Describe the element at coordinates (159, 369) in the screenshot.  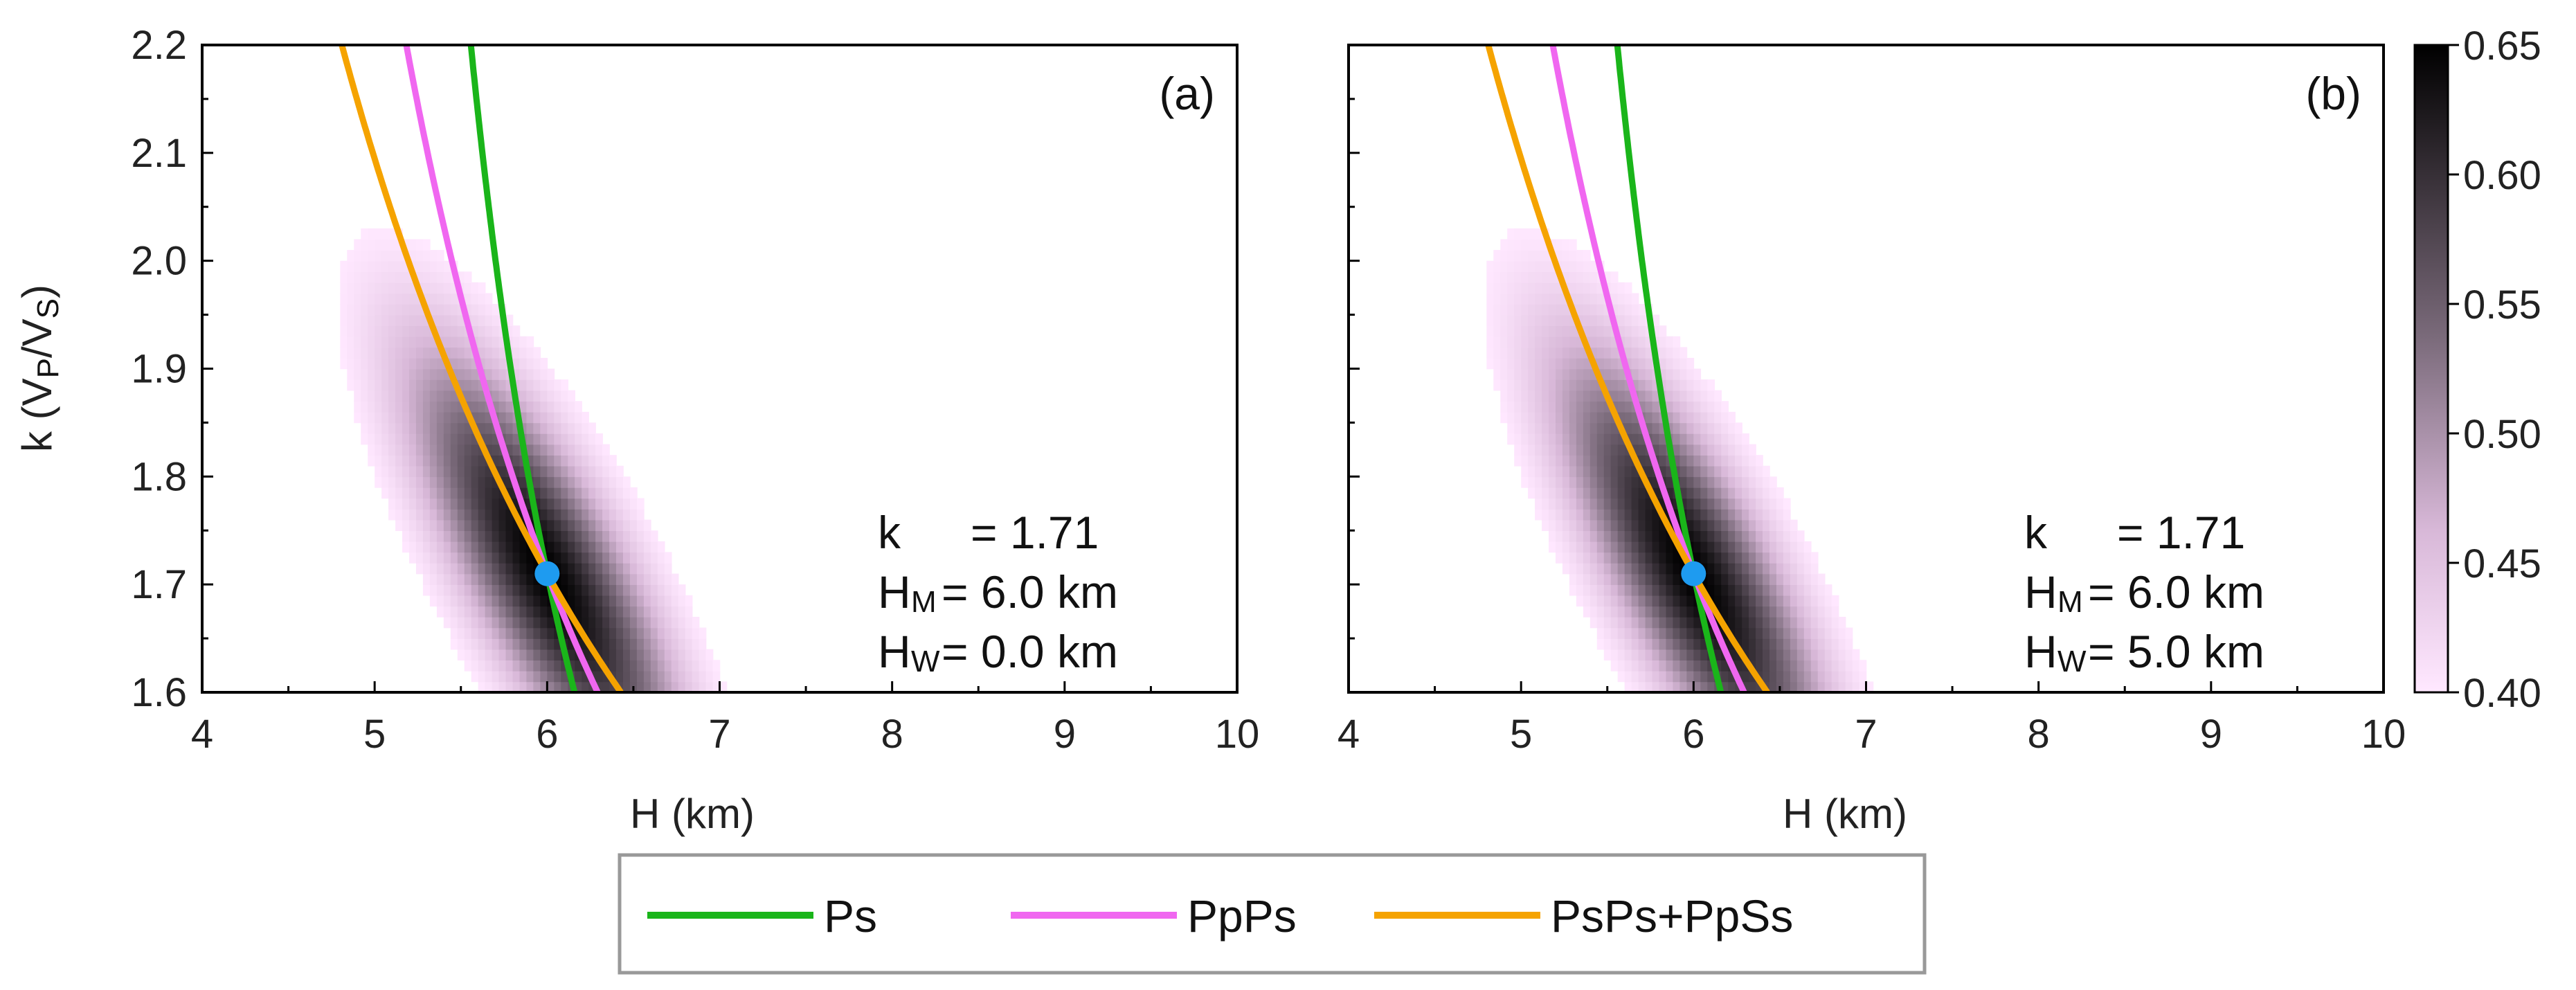
I see `y-tick-label: 1.9` at that location.